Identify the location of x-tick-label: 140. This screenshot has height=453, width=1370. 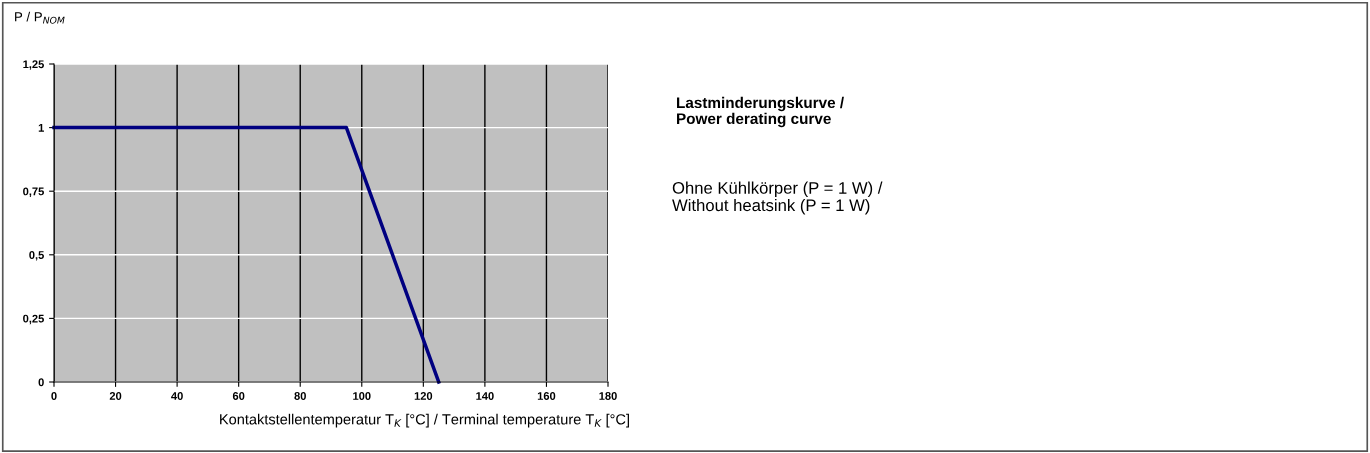
(485, 396).